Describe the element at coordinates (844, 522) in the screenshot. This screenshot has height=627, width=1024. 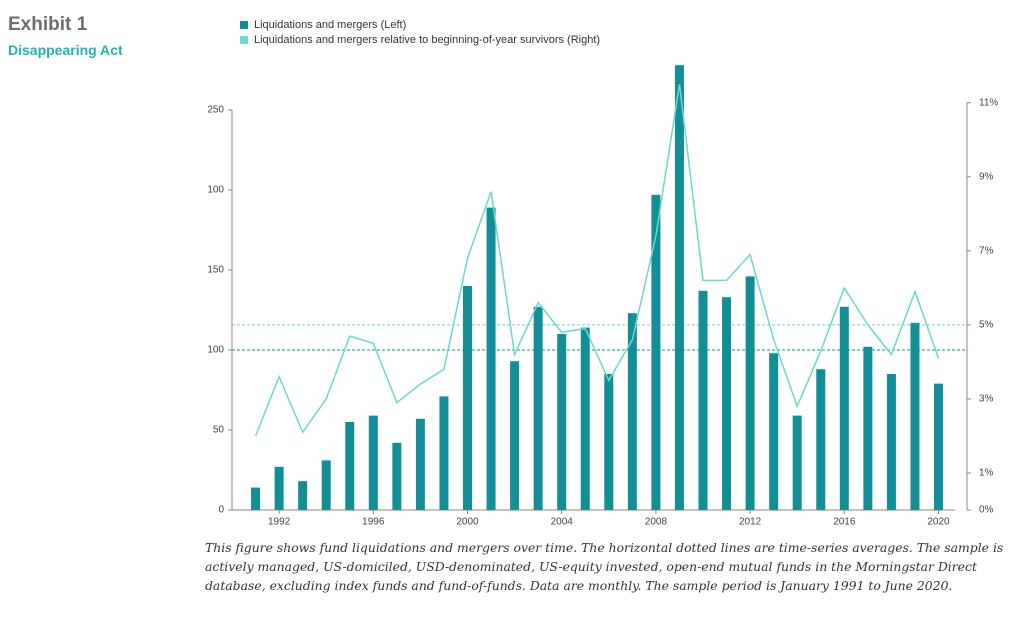
I see `x-tick-label: 2016` at that location.